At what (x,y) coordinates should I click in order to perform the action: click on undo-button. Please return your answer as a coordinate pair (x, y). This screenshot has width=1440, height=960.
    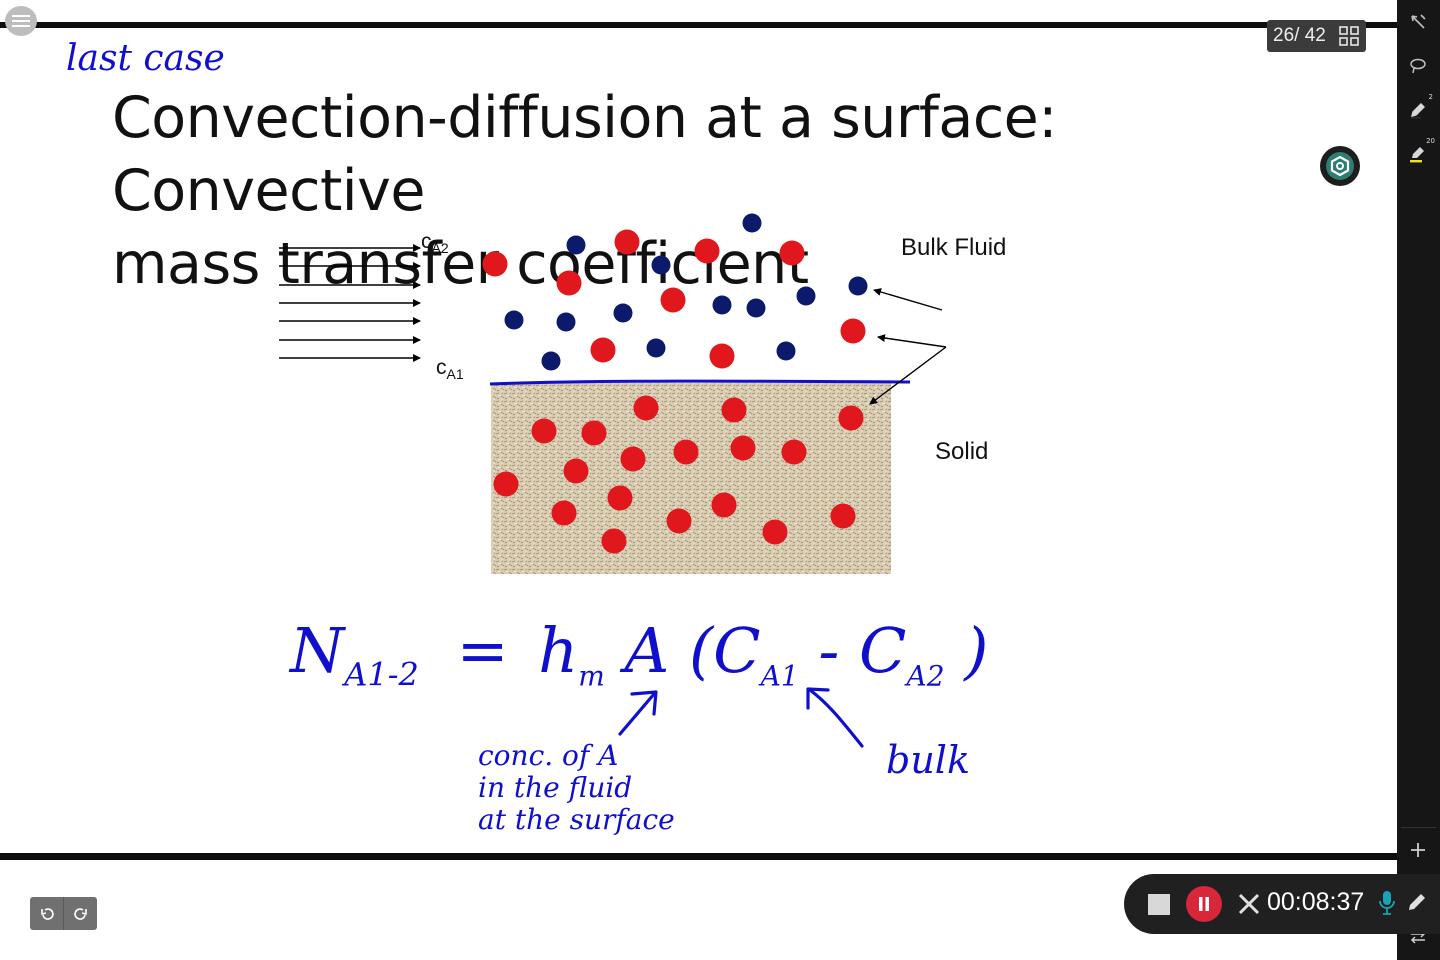
    Looking at the image, I should click on (47, 913).